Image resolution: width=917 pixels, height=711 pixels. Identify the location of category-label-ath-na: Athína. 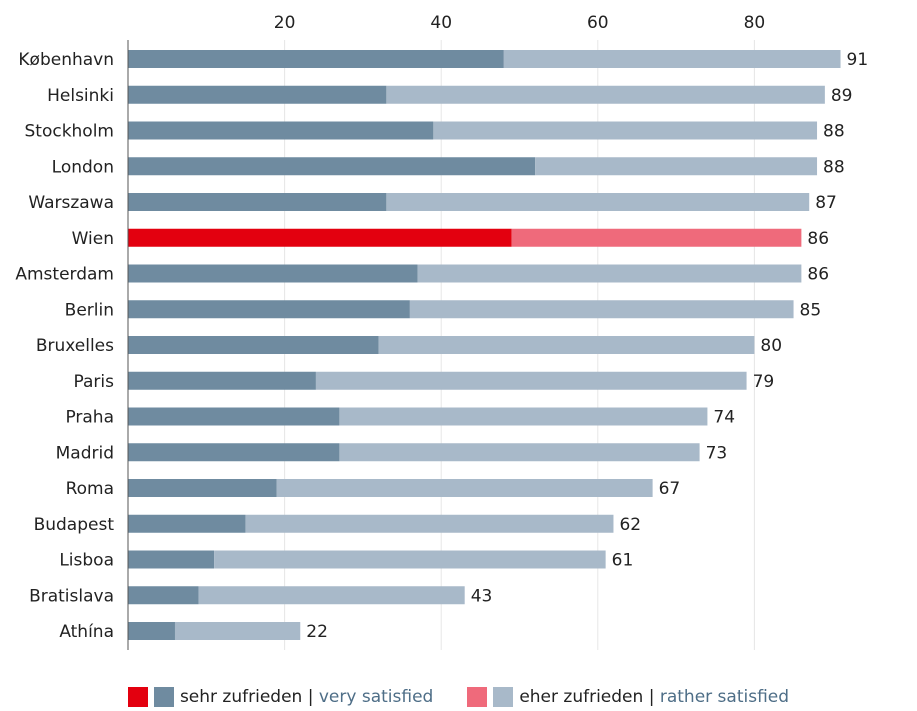
(86, 632).